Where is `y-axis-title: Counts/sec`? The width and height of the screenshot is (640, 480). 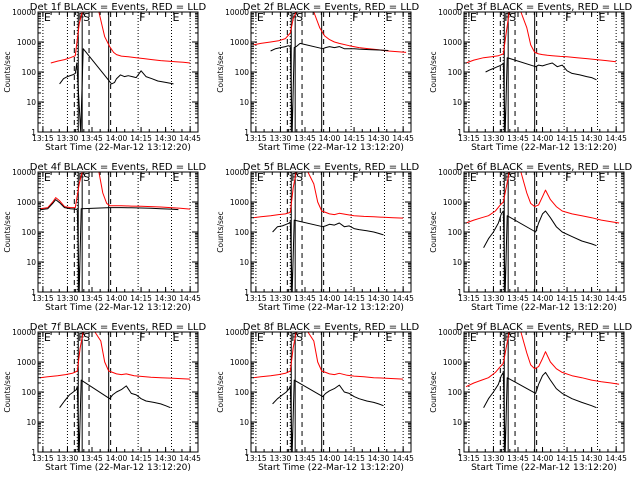 y-axis-title: Counts/sec is located at coordinates (220, 391).